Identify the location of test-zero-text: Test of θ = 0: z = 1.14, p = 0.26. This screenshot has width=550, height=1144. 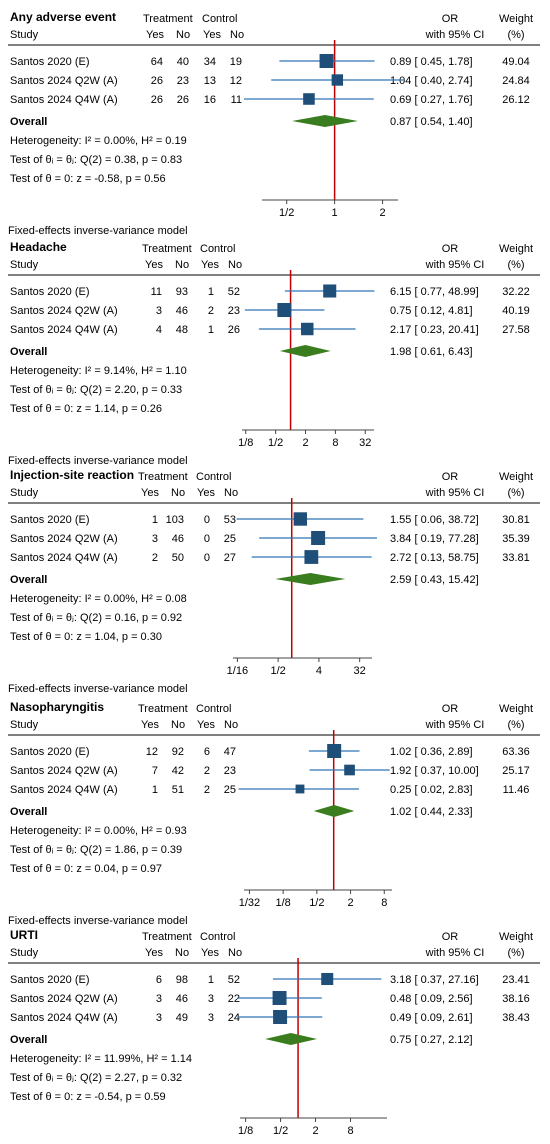
(86, 409).